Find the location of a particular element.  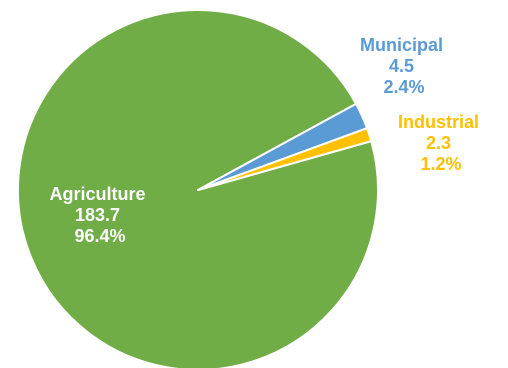

label-agriculture-percent: 96.4% is located at coordinates (99, 236).